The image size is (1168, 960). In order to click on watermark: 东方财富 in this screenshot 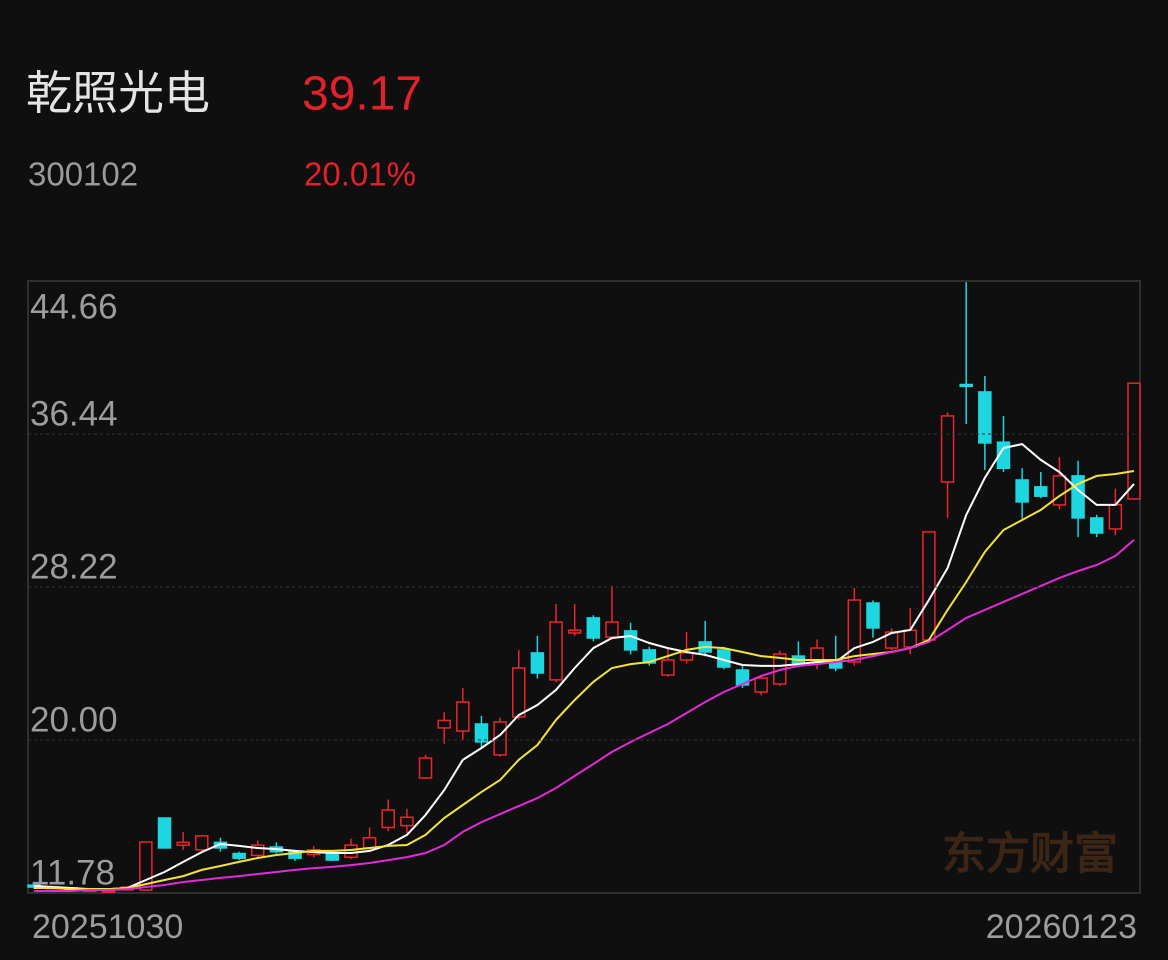, I will do `click(1030, 854)`.